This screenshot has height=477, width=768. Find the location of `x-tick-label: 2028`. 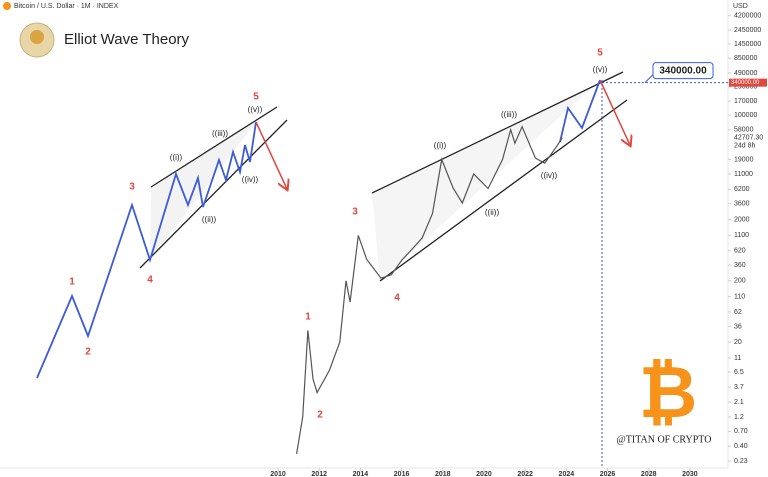

x-tick-label: 2028 is located at coordinates (649, 474).